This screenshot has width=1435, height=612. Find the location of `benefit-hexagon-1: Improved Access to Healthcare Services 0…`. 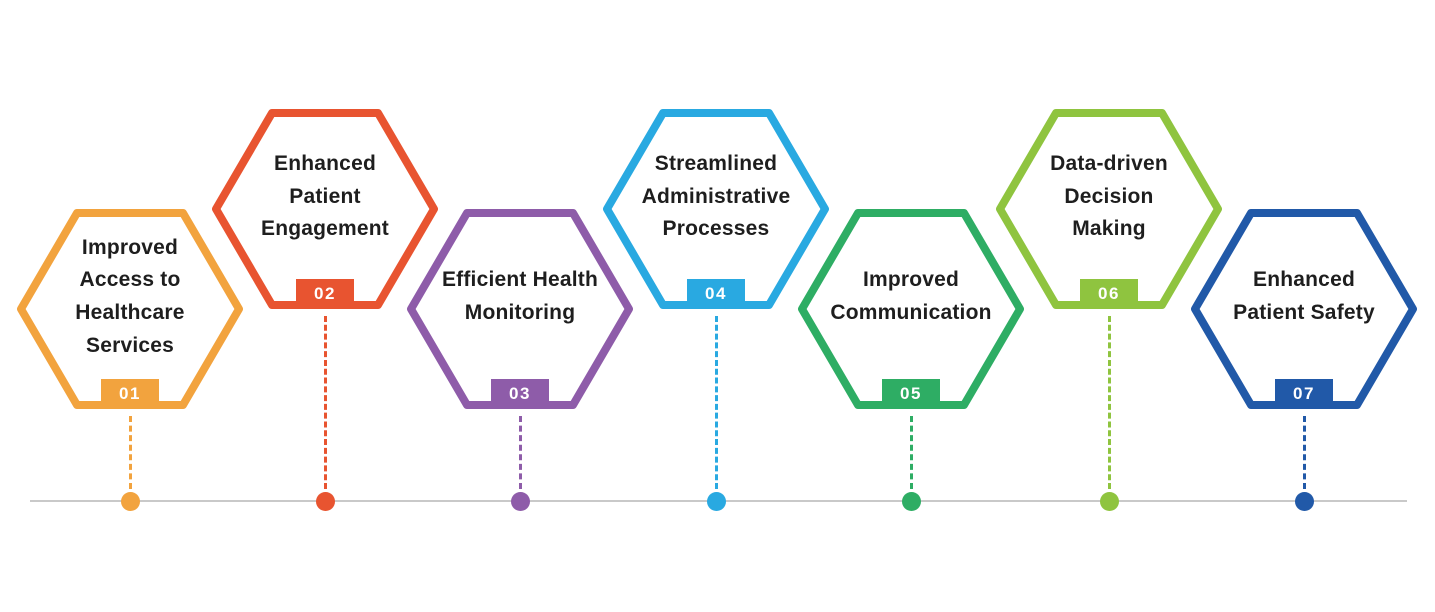

benefit-hexagon-1: Improved Access to Healthcare Services 0… is located at coordinates (130, 358).